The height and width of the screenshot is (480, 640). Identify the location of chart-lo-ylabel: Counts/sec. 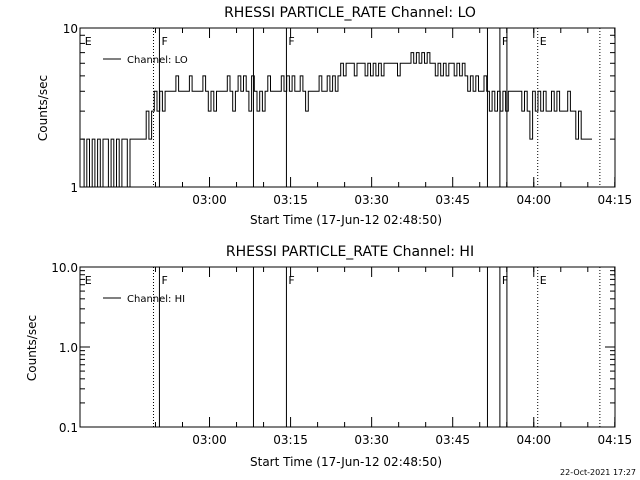
(43, 108).